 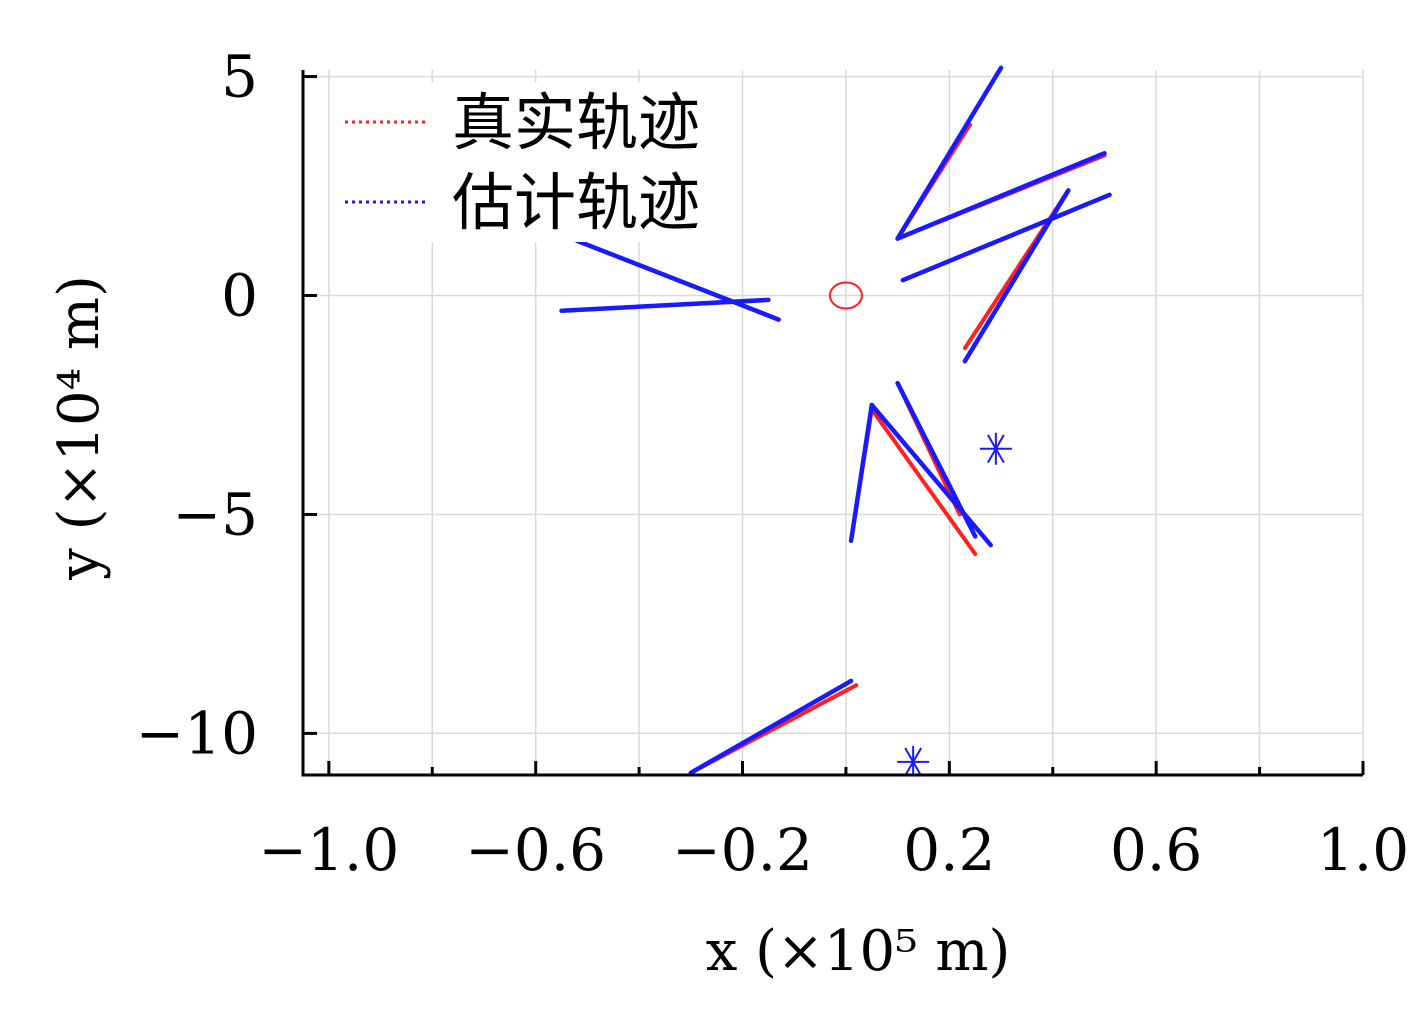 What do you see at coordinates (845, 295) in the screenshot?
I see `observer-marker` at bounding box center [845, 295].